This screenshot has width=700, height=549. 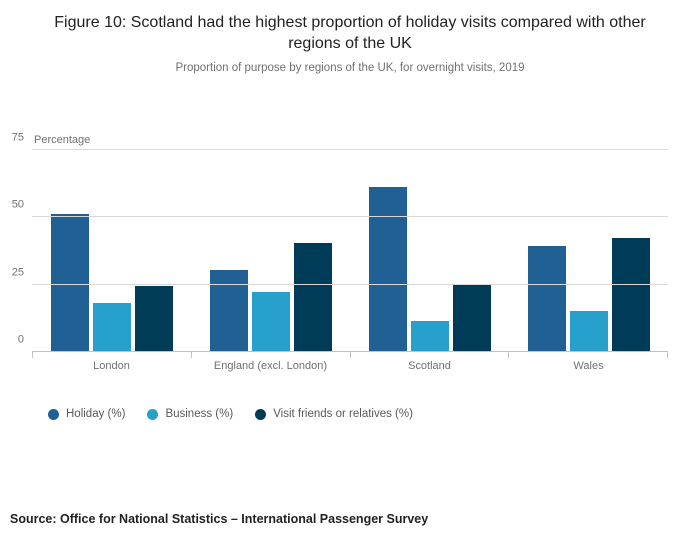 I want to click on legend-item: Business (%), so click(x=190, y=414).